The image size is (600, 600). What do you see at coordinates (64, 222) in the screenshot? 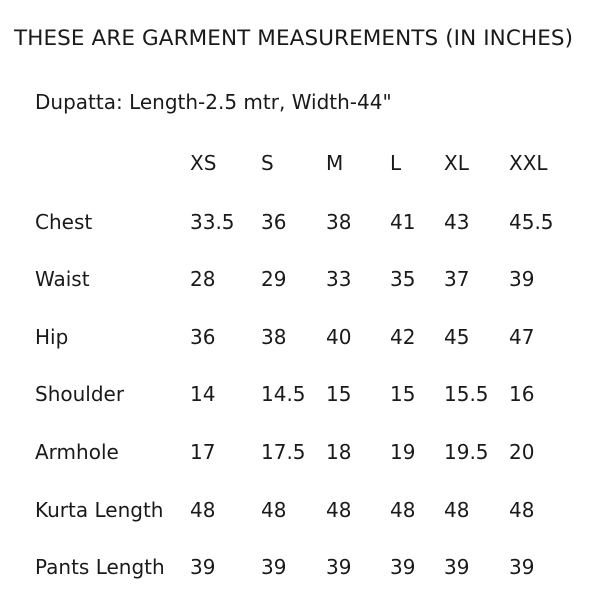
I see `row-label-chest: Chest` at bounding box center [64, 222].